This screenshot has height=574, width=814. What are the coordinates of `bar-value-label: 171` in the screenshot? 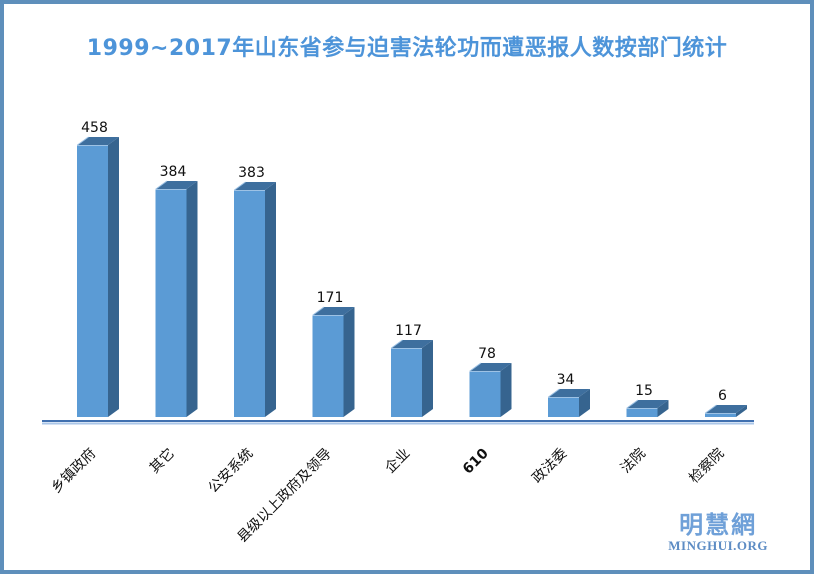 It's located at (330, 298).